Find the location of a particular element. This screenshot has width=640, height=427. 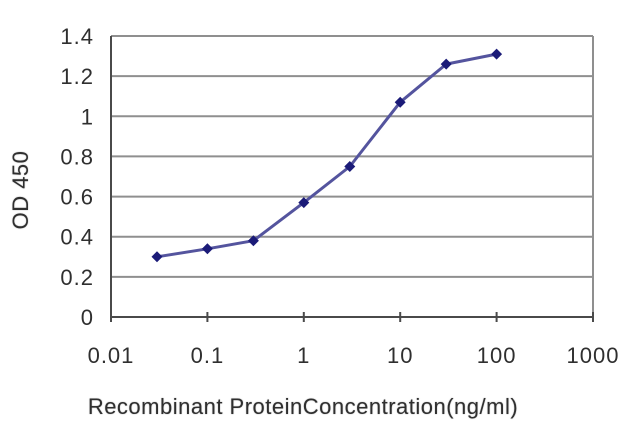

y-tick-label: 0.8 is located at coordinates (77, 156).